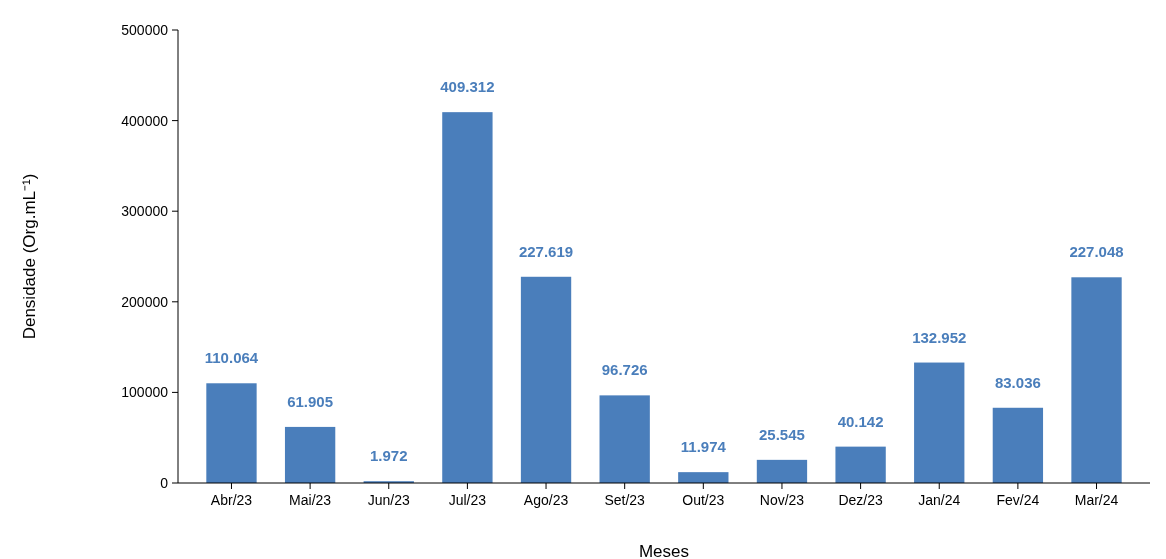 Image resolution: width=1166 pixels, height=559 pixels. I want to click on data-label: 110.064, so click(231, 358).